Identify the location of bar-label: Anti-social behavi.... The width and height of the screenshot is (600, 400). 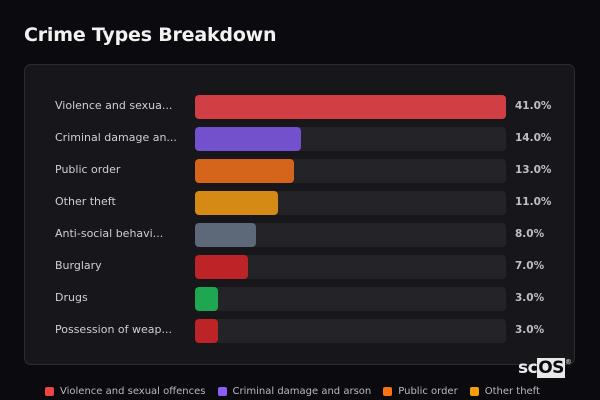
(109, 233).